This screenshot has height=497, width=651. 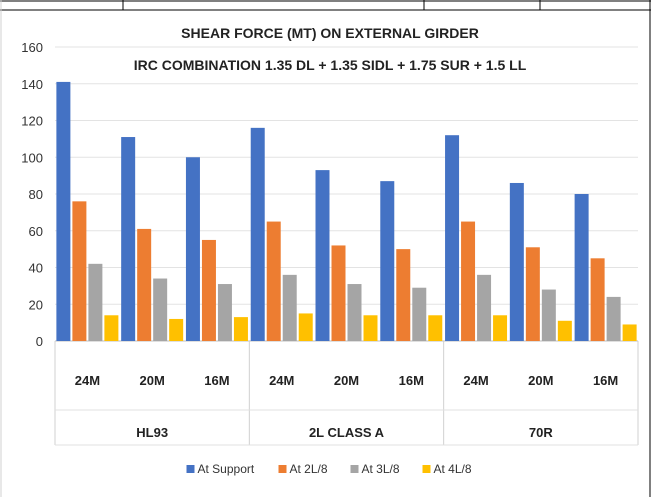 What do you see at coordinates (36, 304) in the screenshot?
I see `y-tick-label: 20` at bounding box center [36, 304].